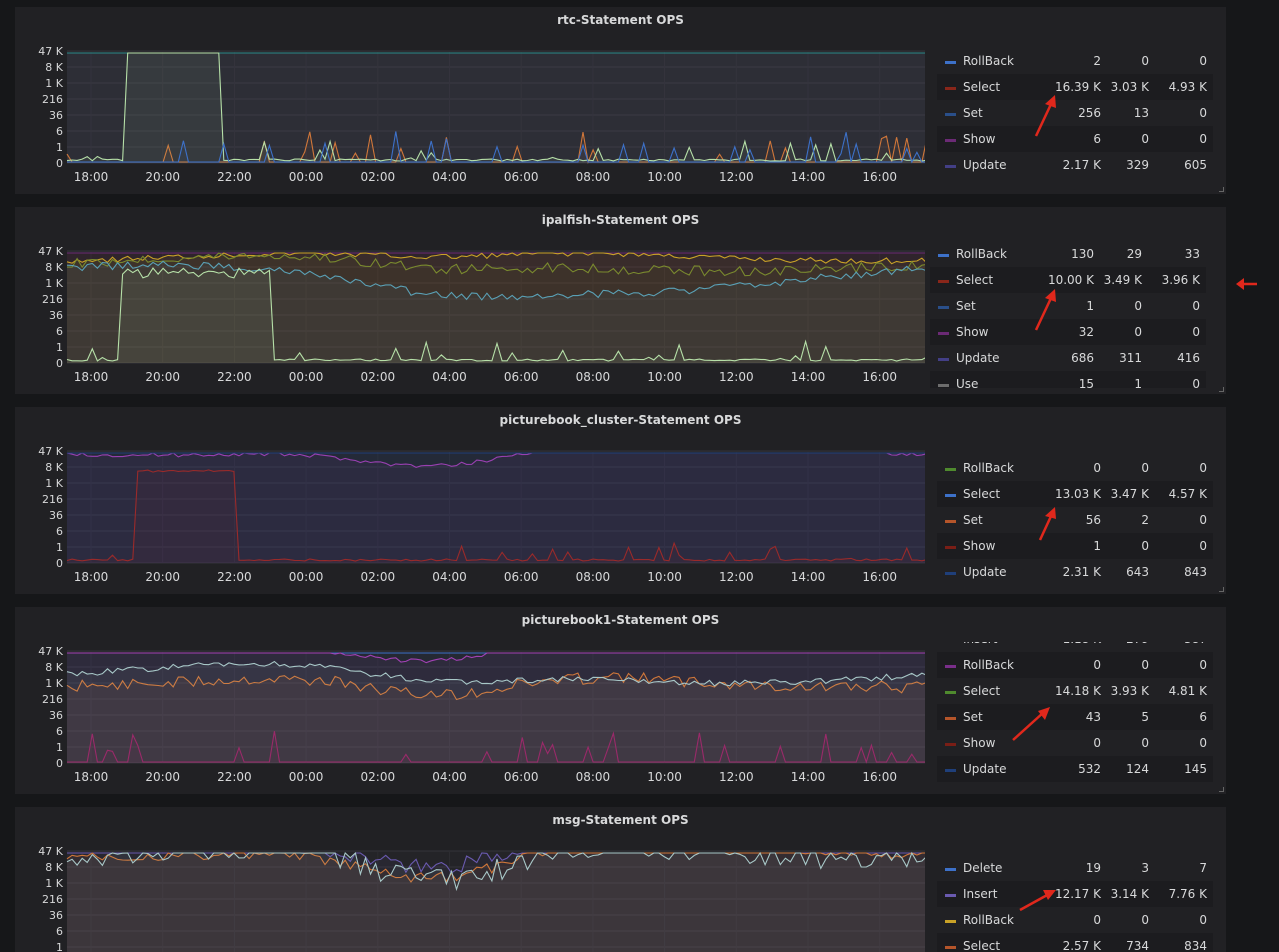 Image resolution: width=1279 pixels, height=952 pixels. I want to click on legend-item: RollBack 130 29 33, so click(1068, 254).